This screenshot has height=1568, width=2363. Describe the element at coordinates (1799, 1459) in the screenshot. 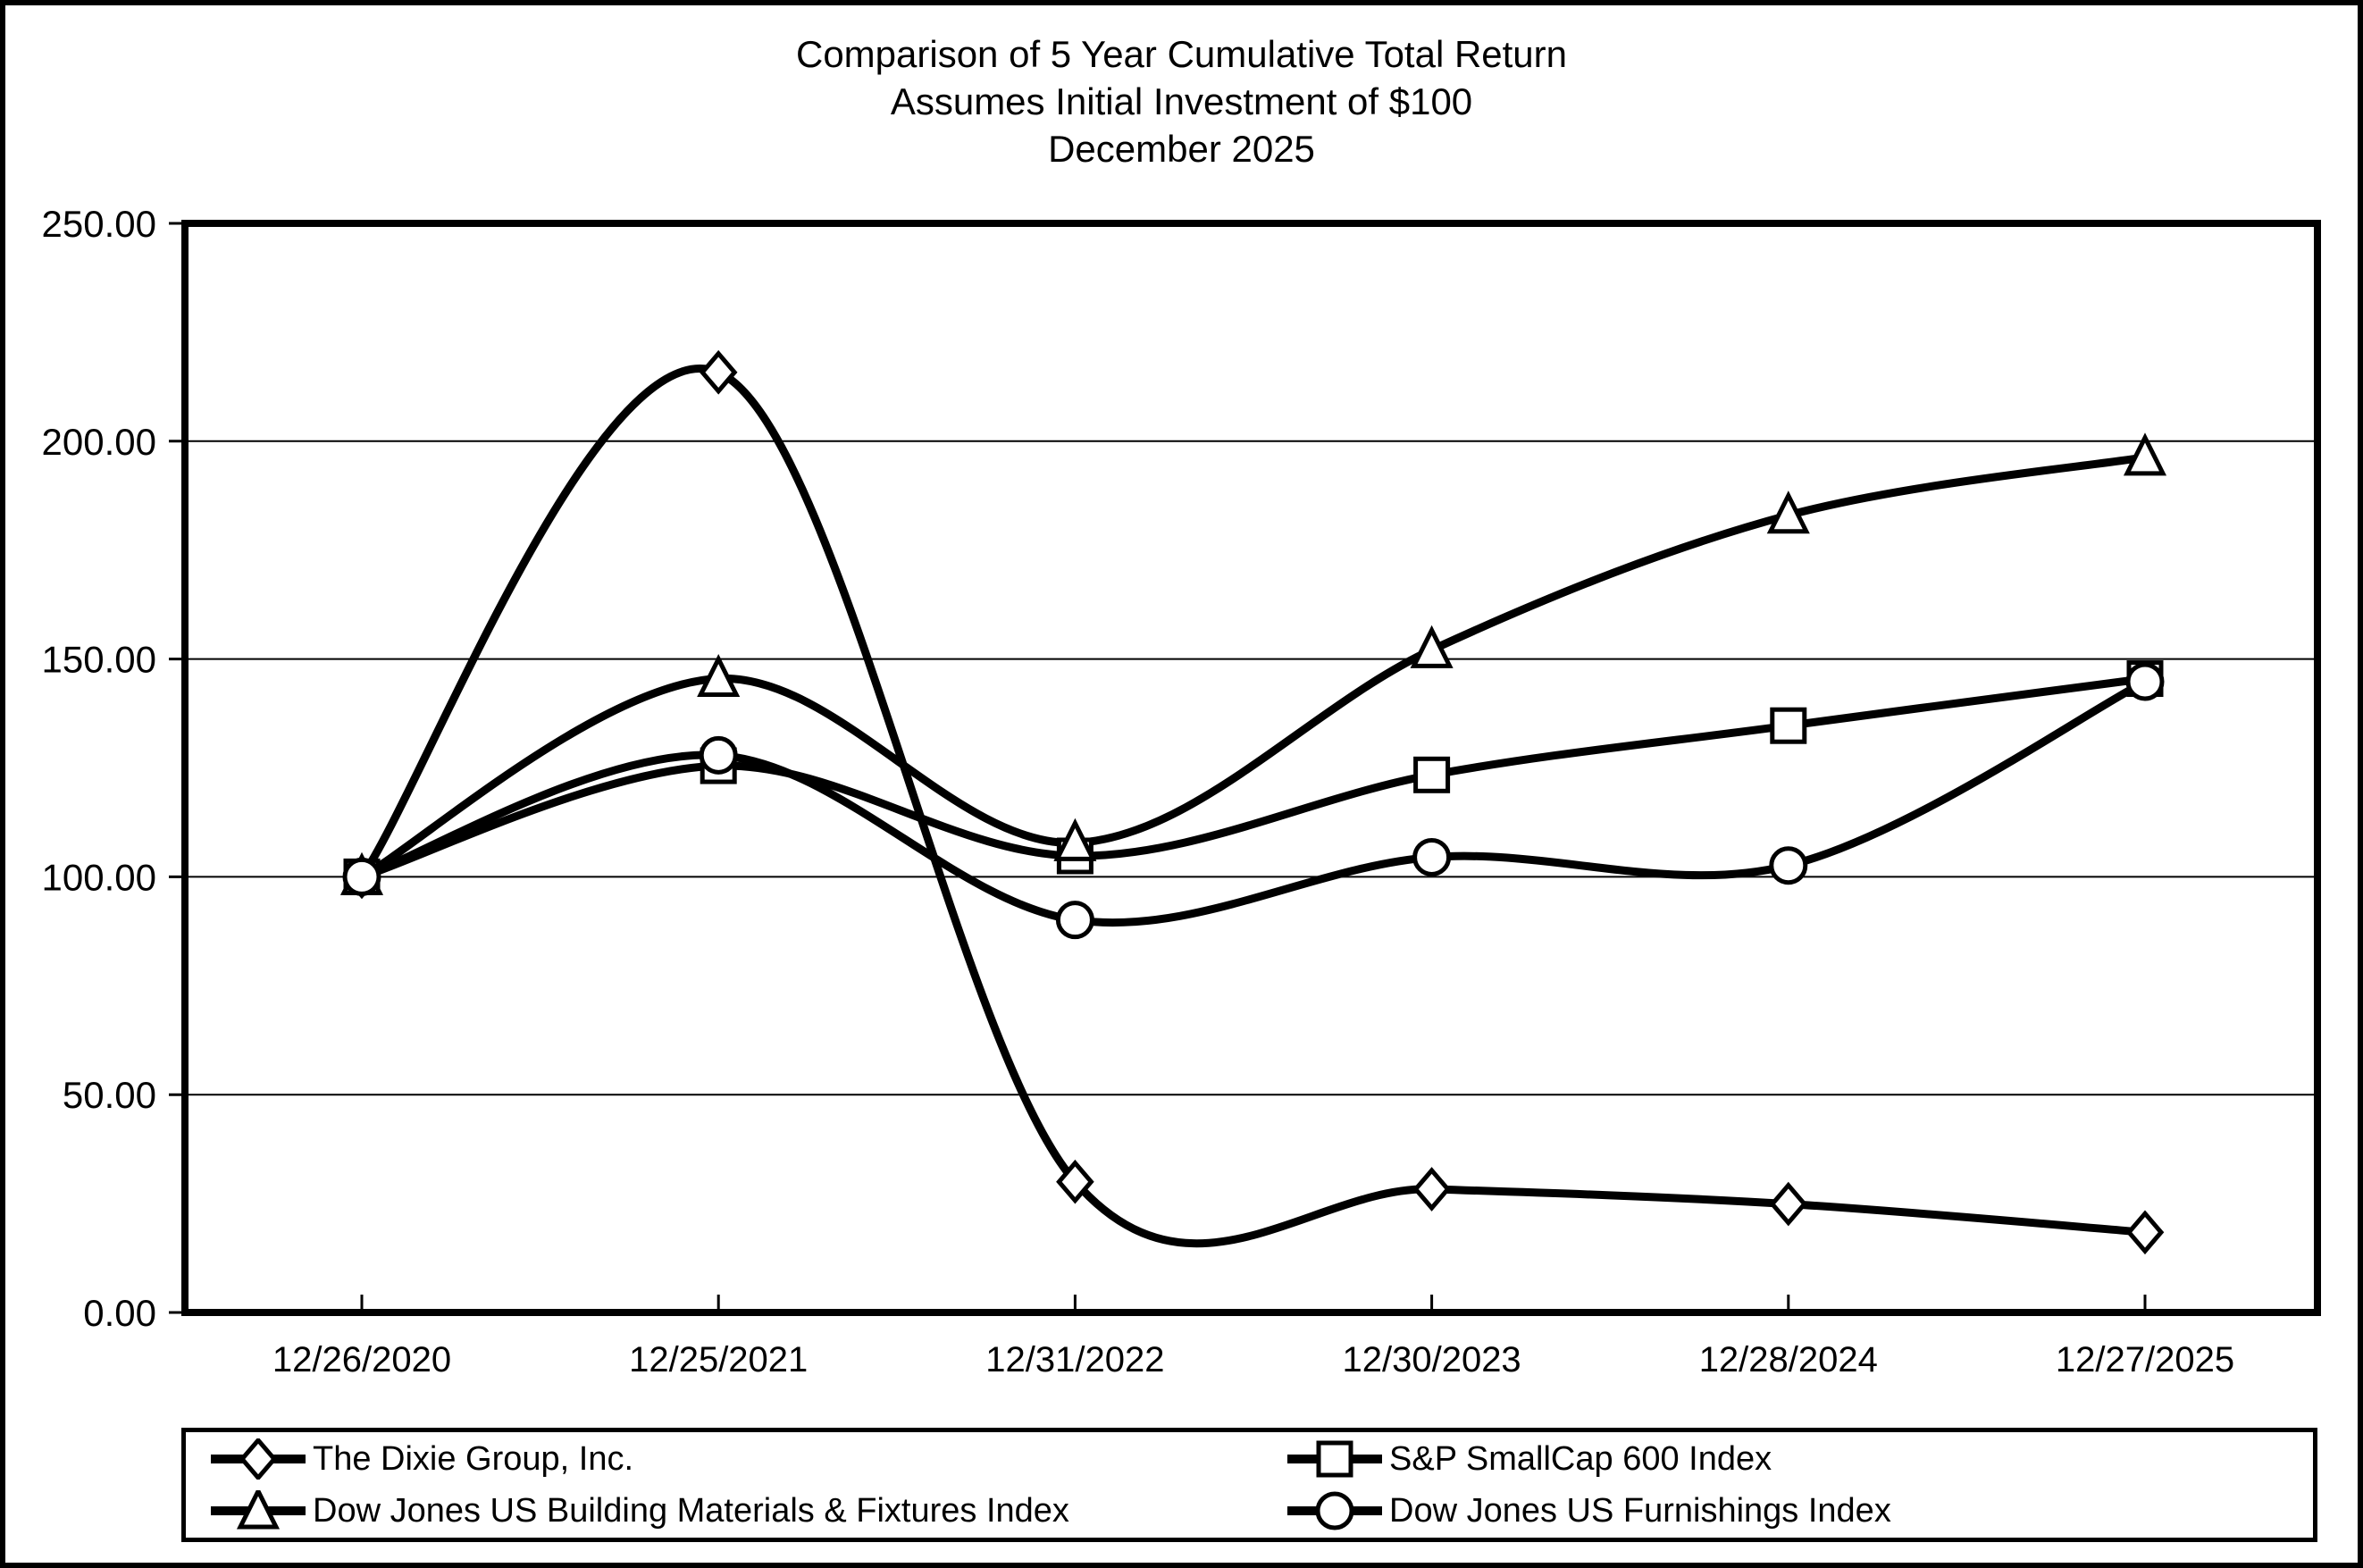

I see `legend-item-square: S&P SmallCap 600 Index` at that location.